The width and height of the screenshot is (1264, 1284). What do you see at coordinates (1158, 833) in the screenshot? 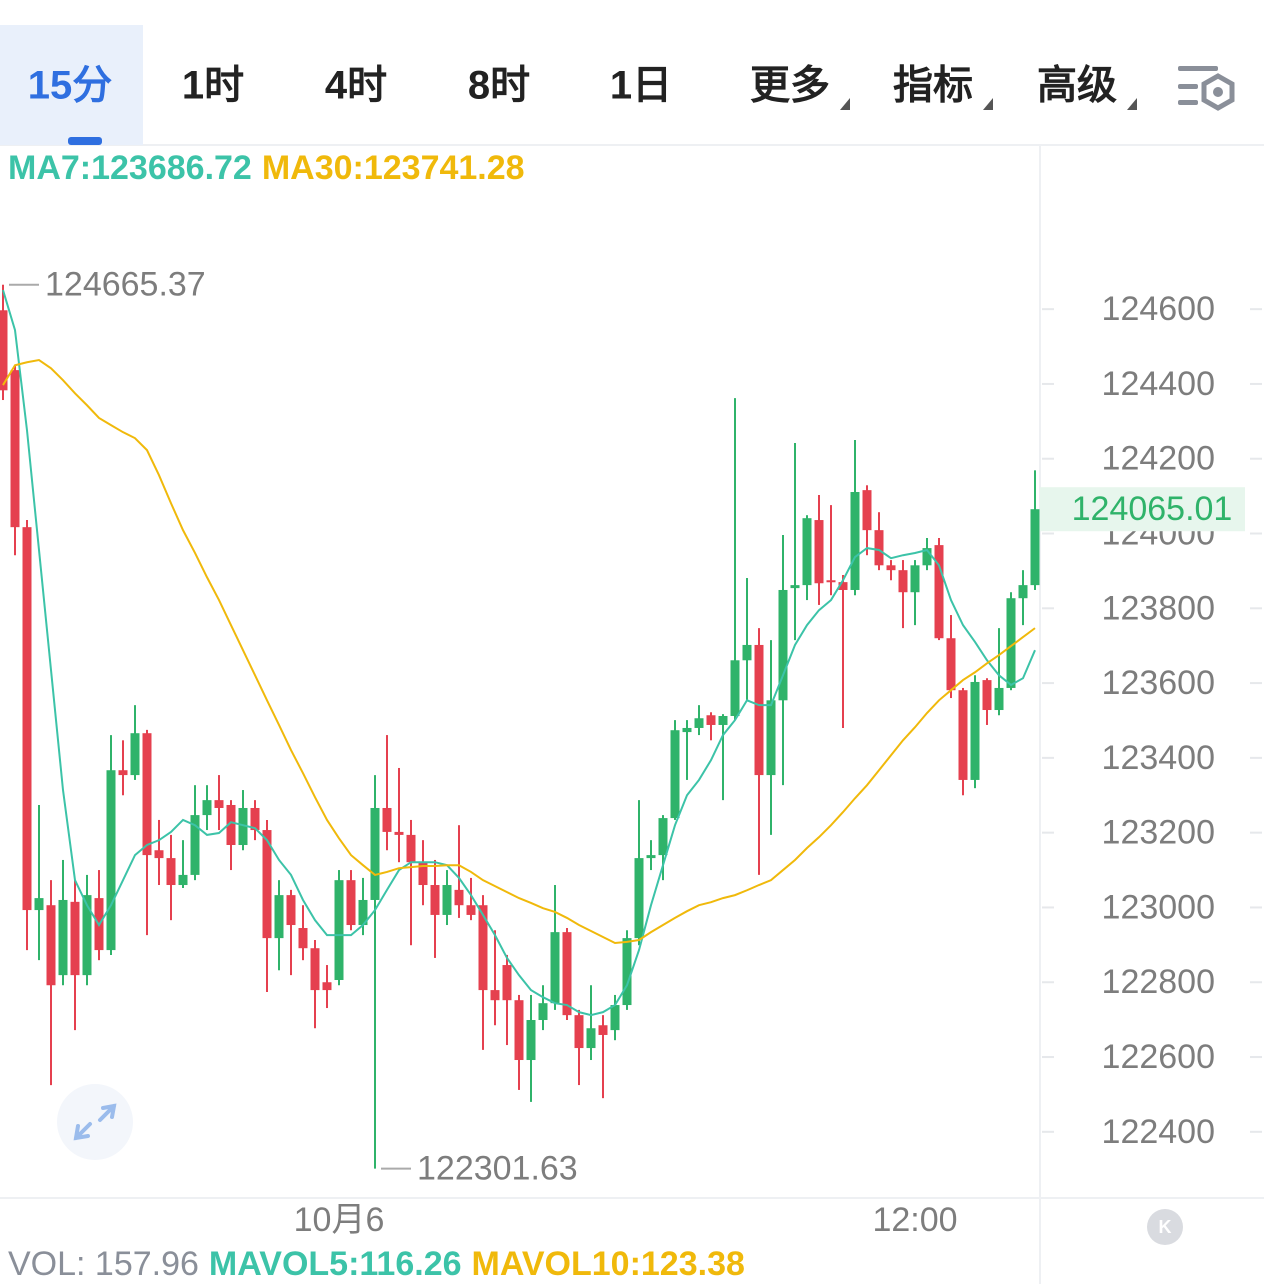
I see `y-tick-label: 123200` at bounding box center [1158, 833].